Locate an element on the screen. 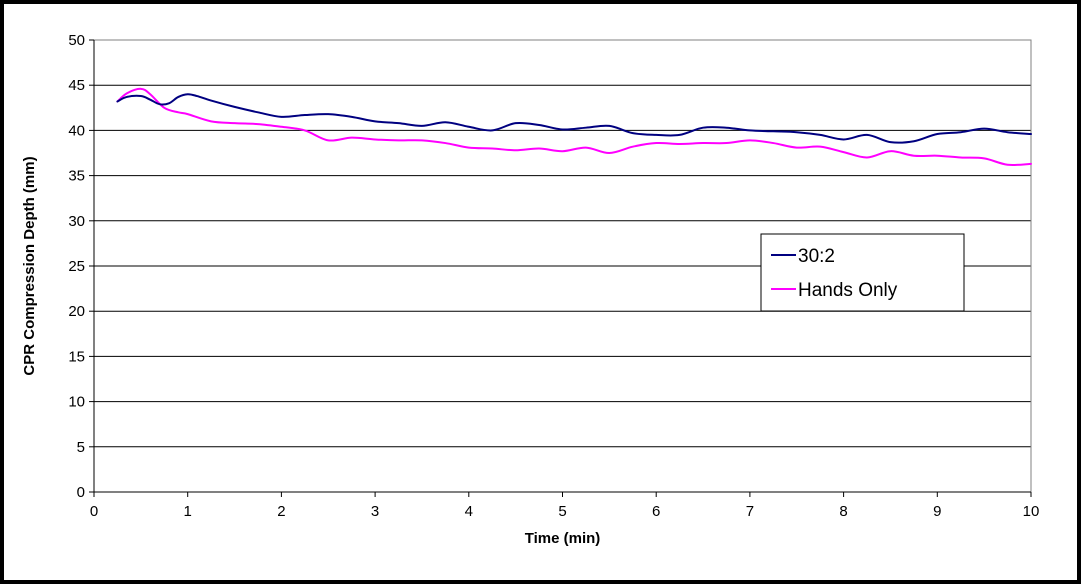 Image resolution: width=1081 pixels, height=584 pixels. y-tick-label-45: 45 is located at coordinates (76, 85).